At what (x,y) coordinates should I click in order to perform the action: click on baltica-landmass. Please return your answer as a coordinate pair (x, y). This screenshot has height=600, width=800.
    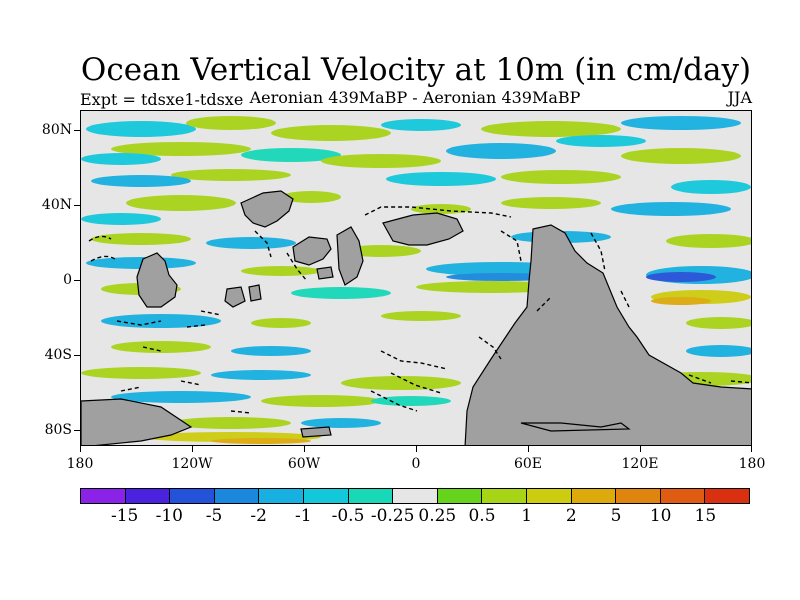
    Looking at the image, I should click on (312, 251).